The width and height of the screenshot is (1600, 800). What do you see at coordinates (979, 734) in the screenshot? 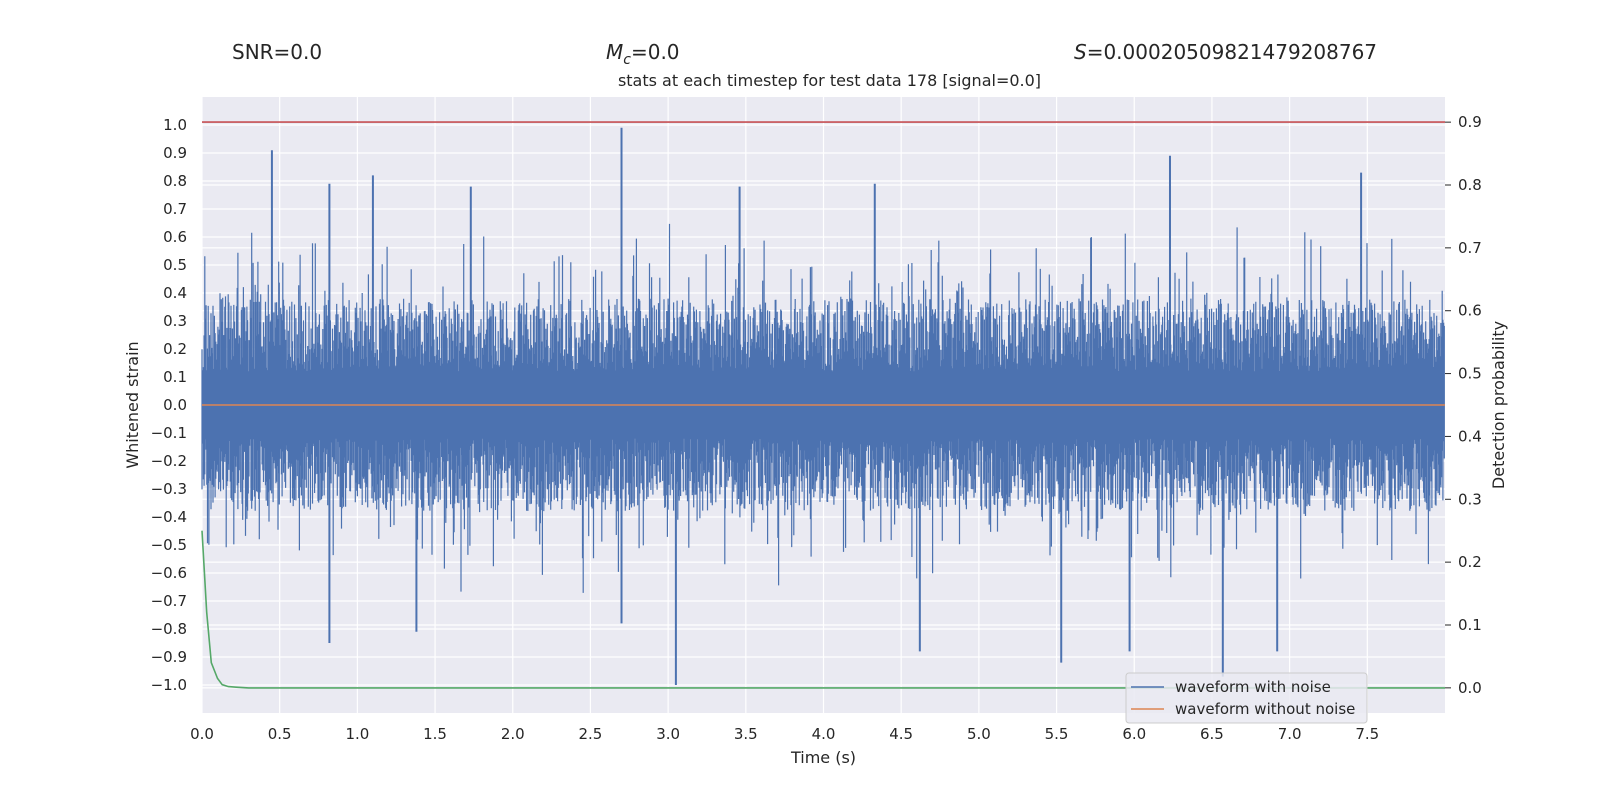
I see `x-tick-label: 5.0` at bounding box center [979, 734].